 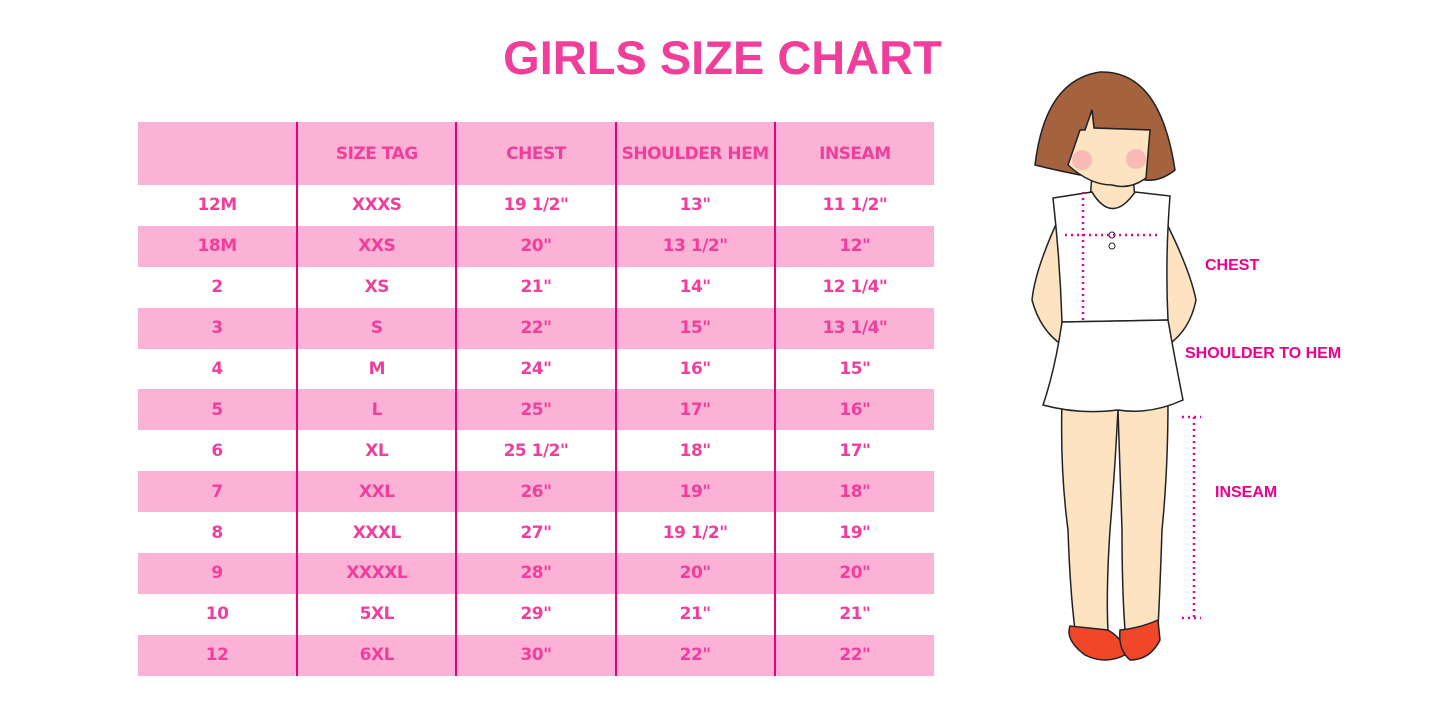 What do you see at coordinates (694, 246) in the screenshot?
I see `cell-shoulder-hem: 13 1/2"` at bounding box center [694, 246].